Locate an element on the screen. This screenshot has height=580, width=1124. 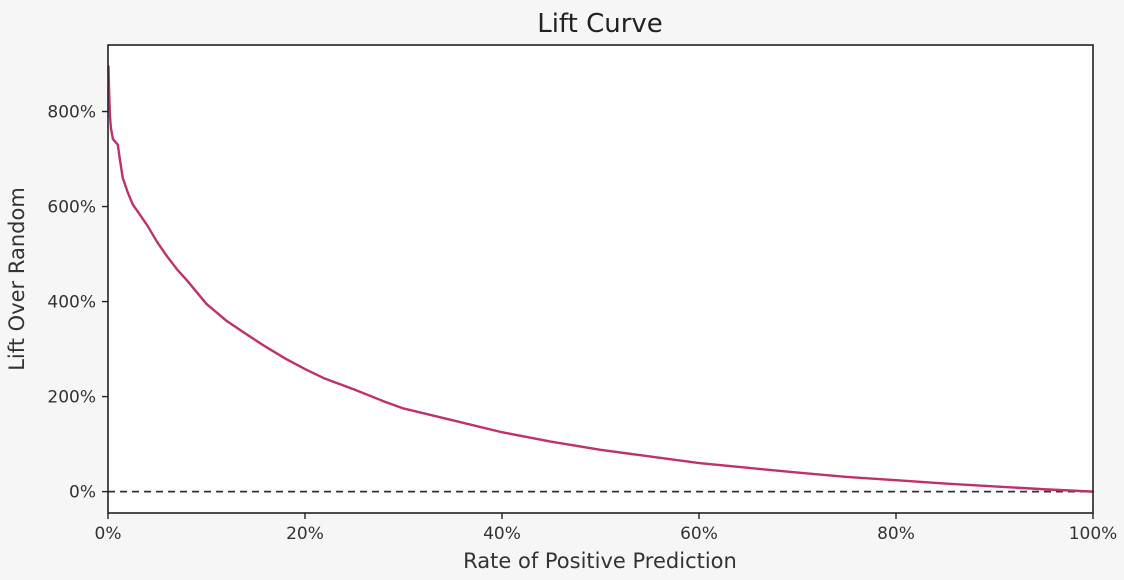
x-axis: 0% 20% 40% 60% 80% 100% is located at coordinates (606, 528).